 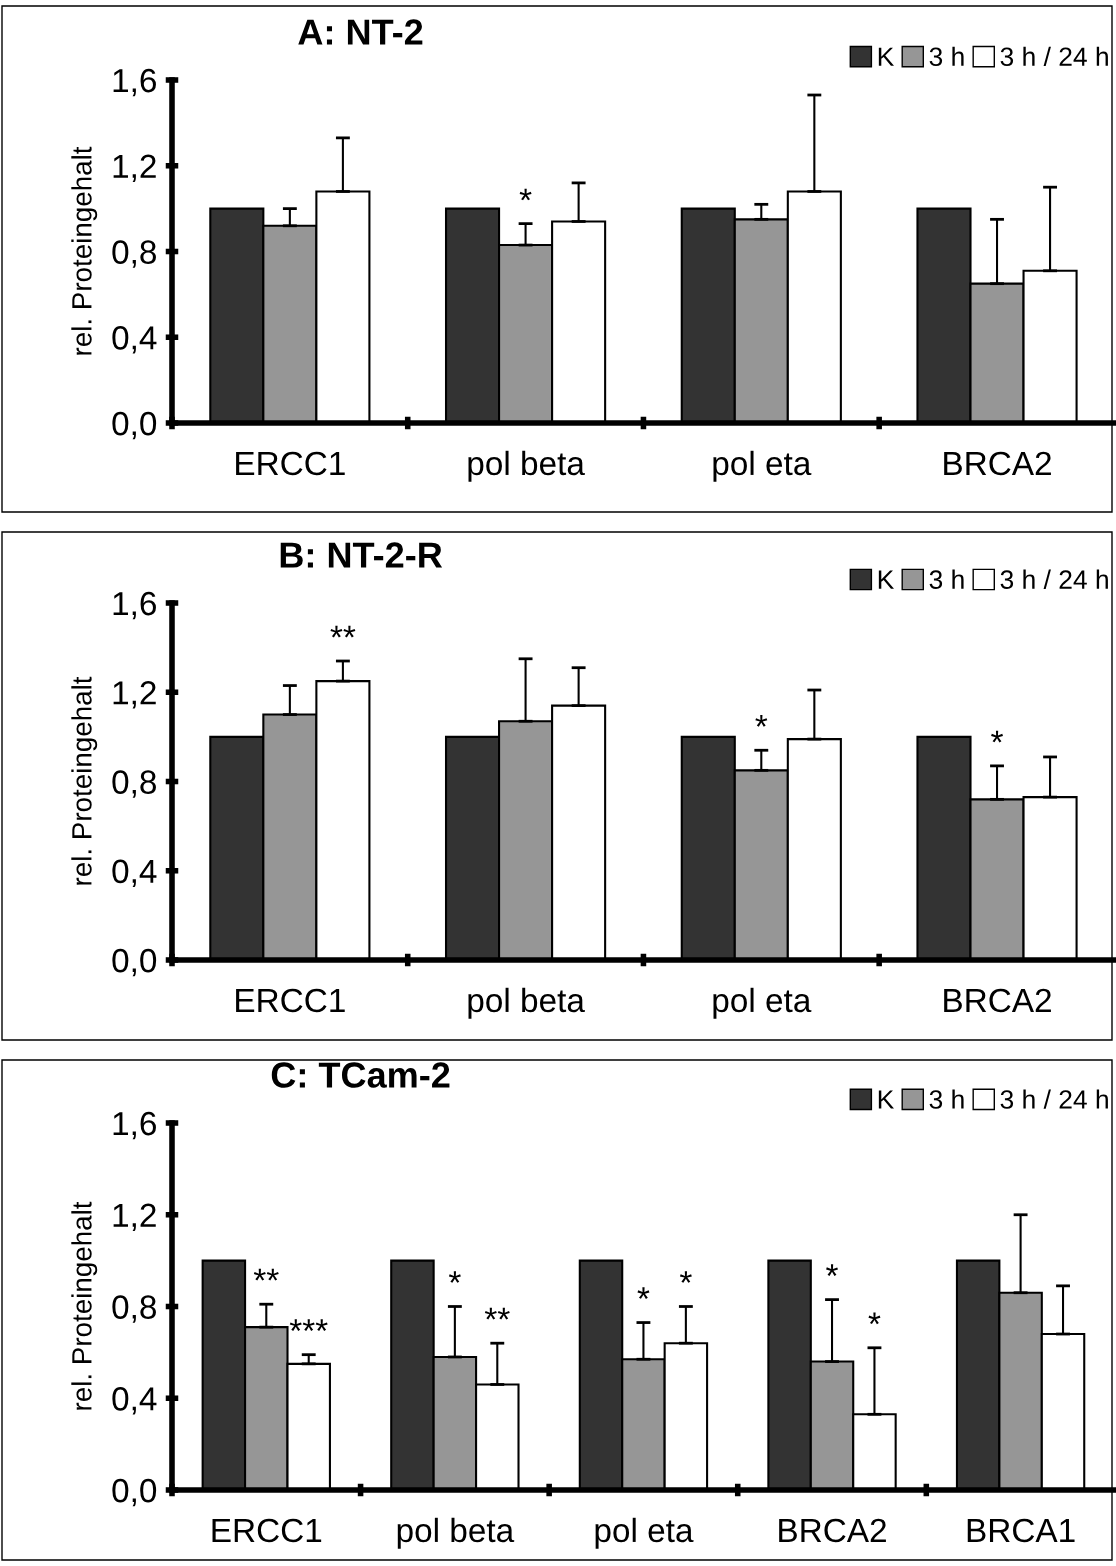 What do you see at coordinates (361, 555) in the screenshot?
I see `chart-title: B: NT-2-R` at bounding box center [361, 555].